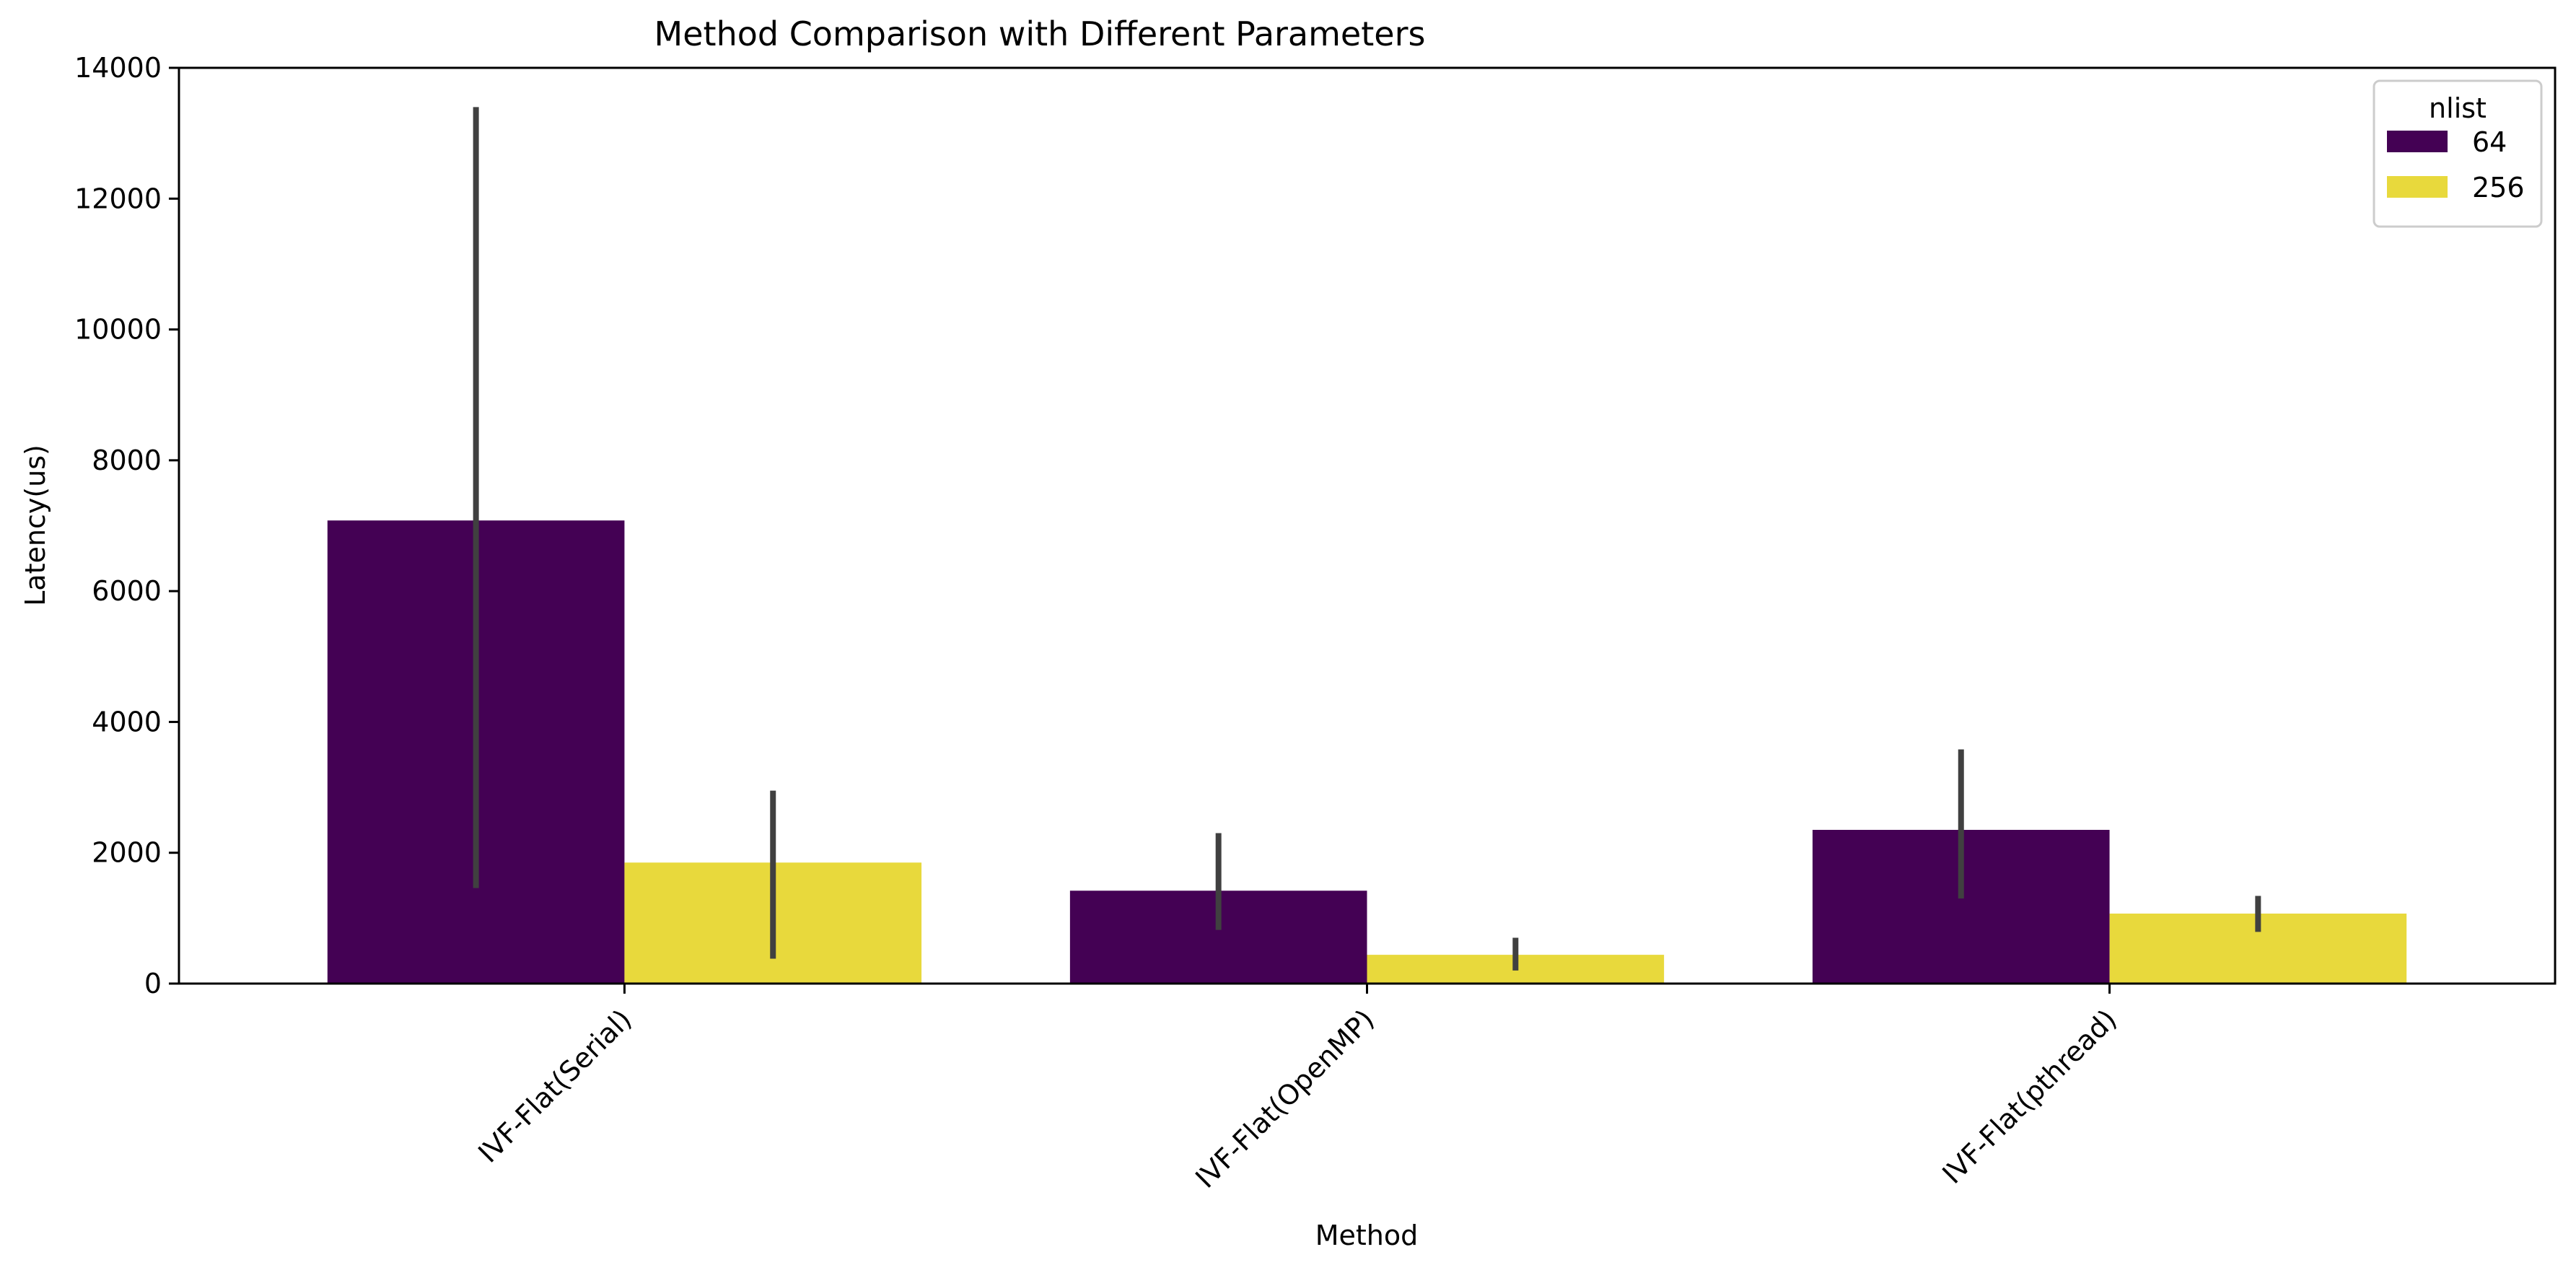 Image resolution: width=2576 pixels, height=1278 pixels. Describe the element at coordinates (127, 591) in the screenshot. I see `y-tick-label-3: 6000` at that location.